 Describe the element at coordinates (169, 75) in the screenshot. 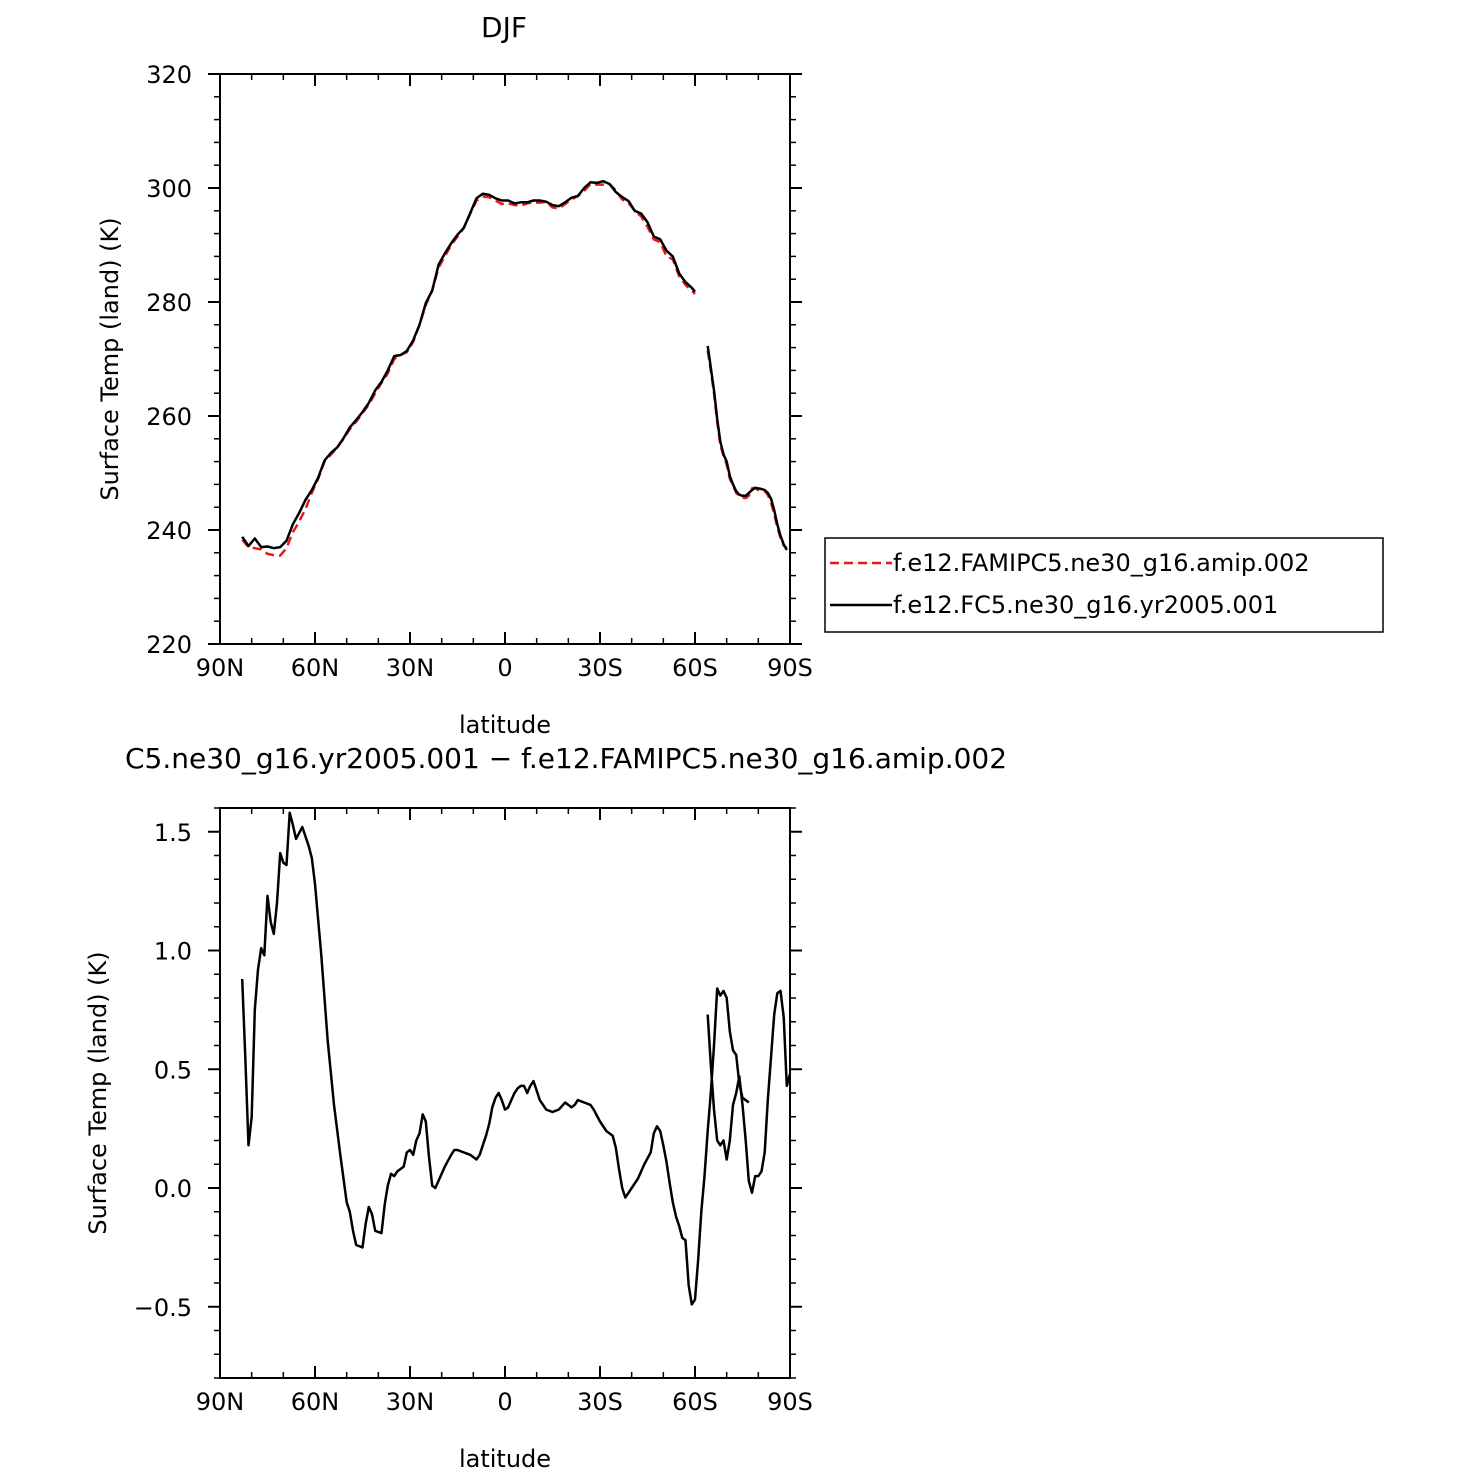

I see `top-y-tick-label: 320` at that location.